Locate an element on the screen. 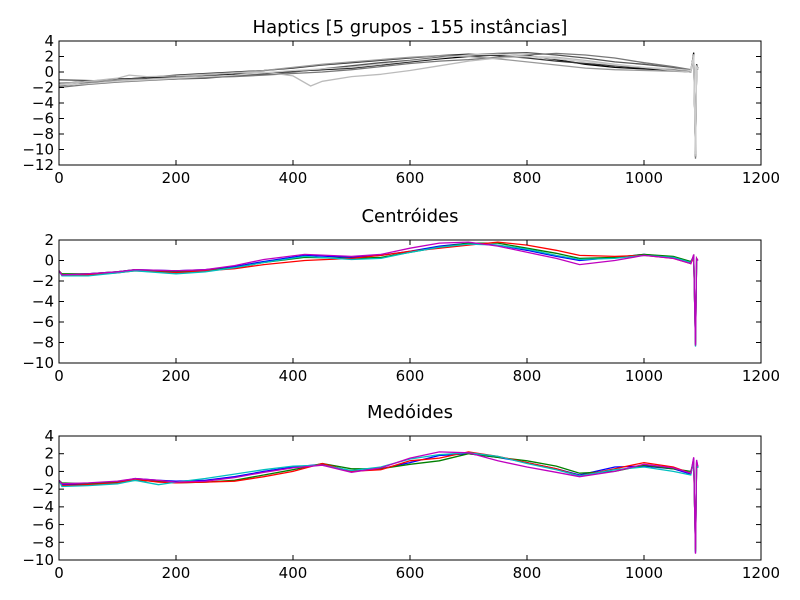 This screenshot has width=800, height=600. chart-title: Medóides is located at coordinates (410, 412).